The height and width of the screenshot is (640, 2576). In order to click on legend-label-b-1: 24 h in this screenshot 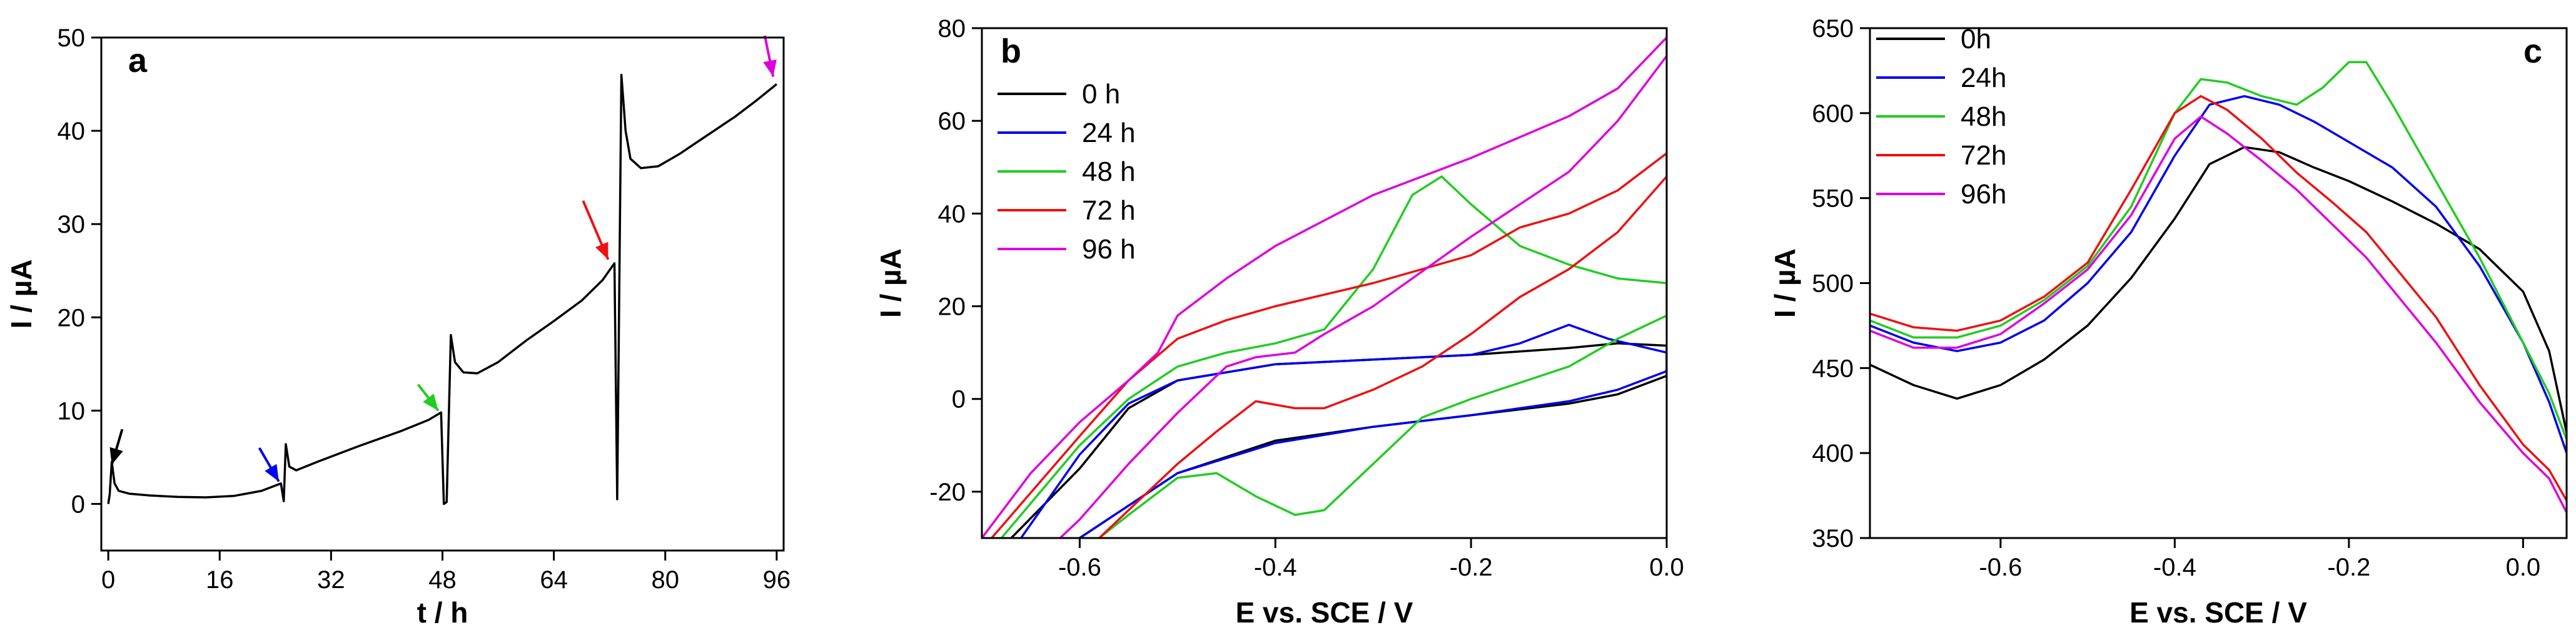, I will do `click(1109, 133)`.